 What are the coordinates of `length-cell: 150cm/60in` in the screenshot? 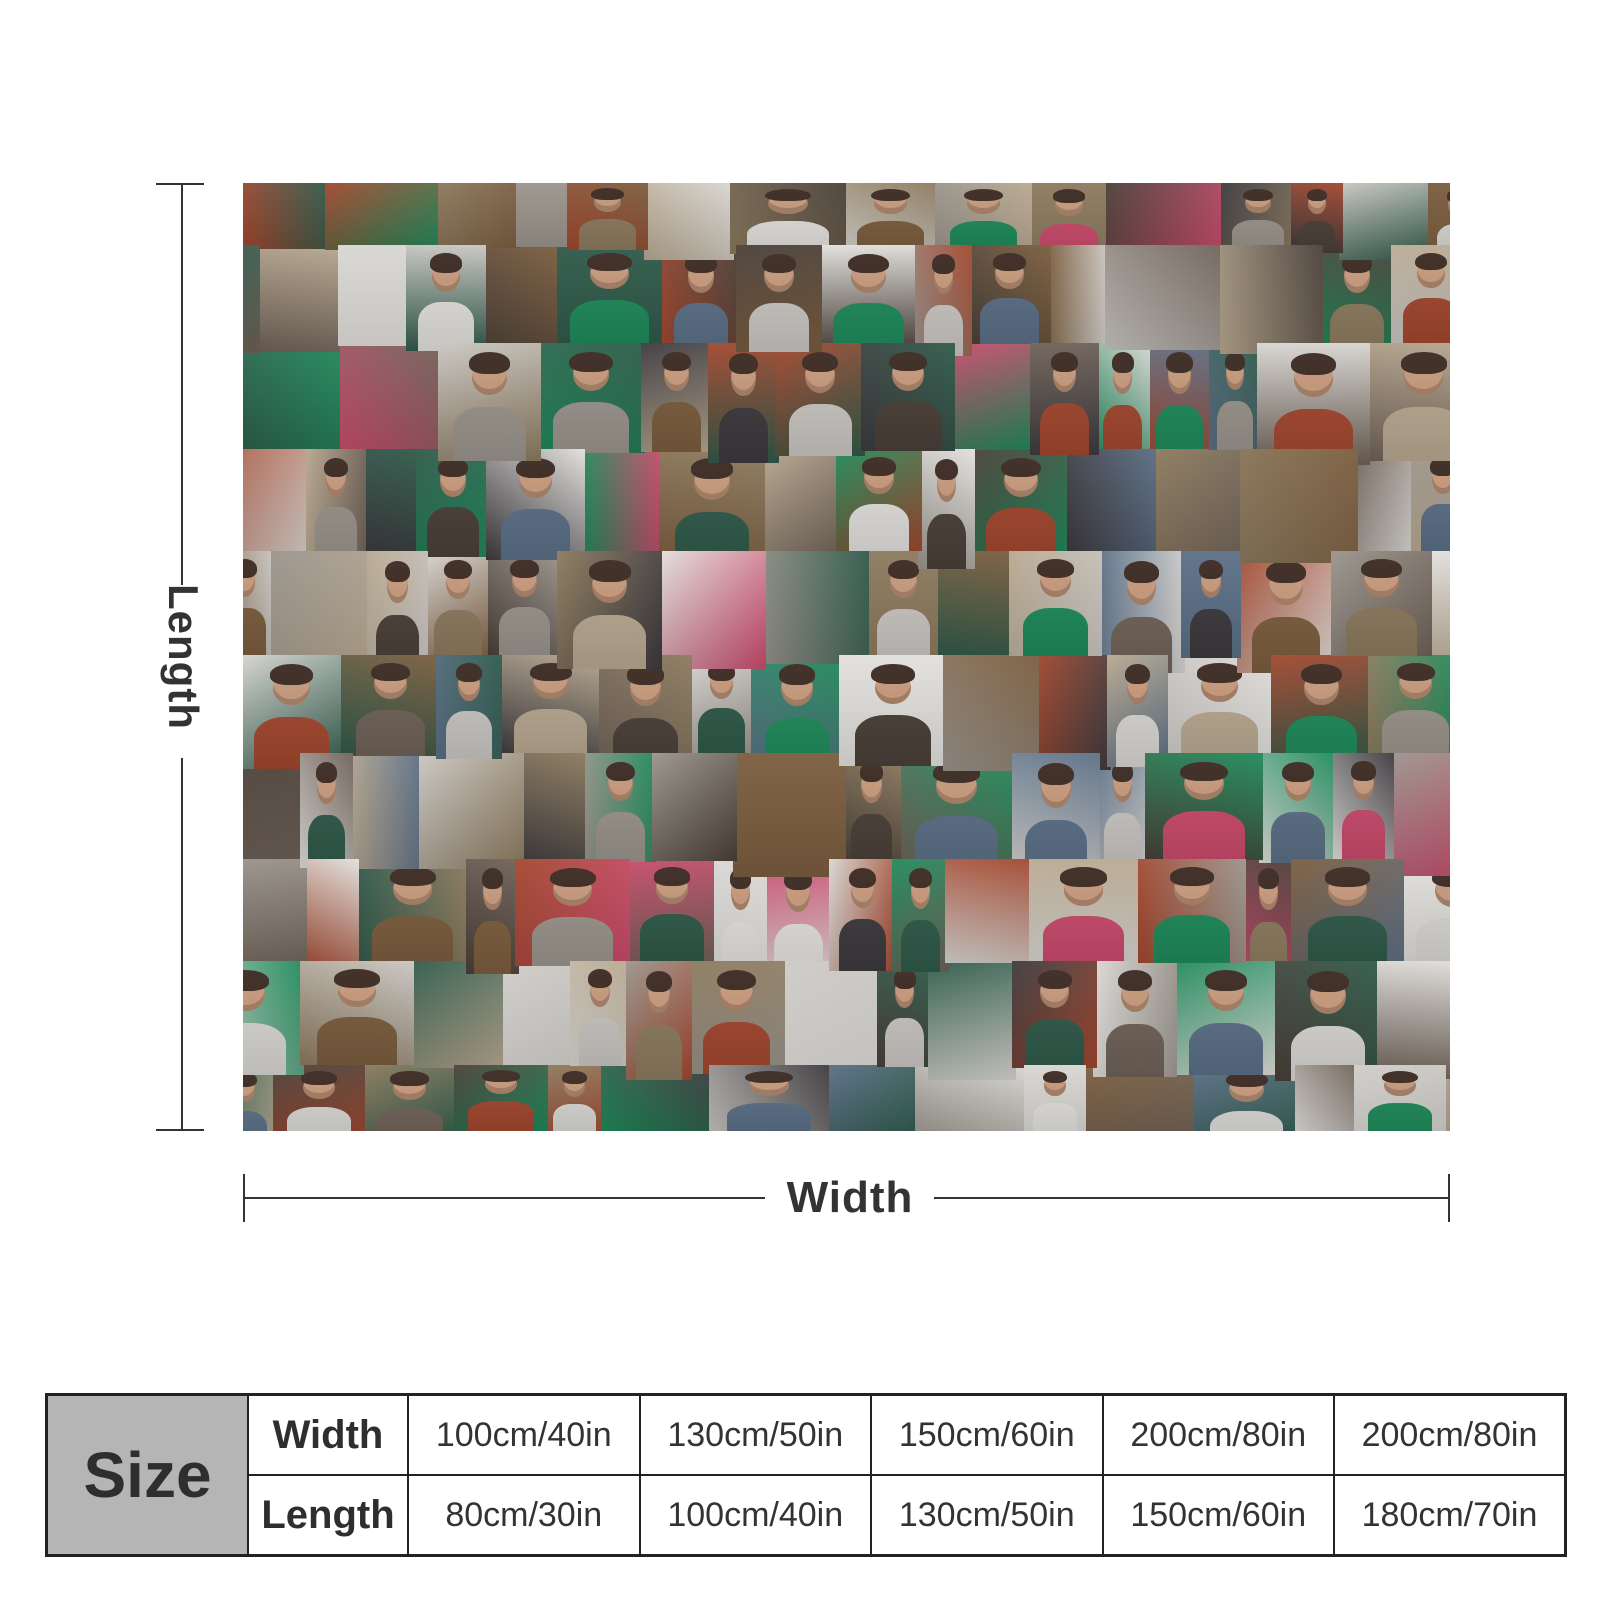 It's located at (1218, 1515).